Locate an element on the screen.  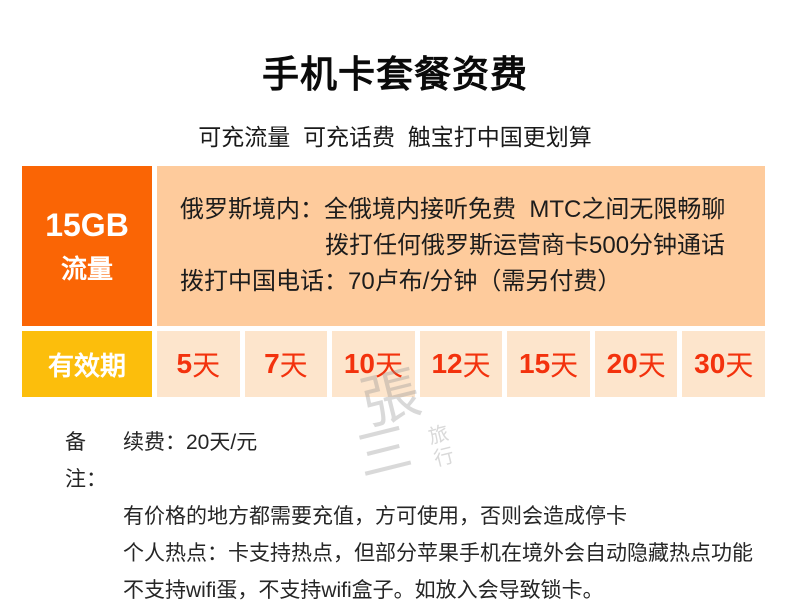
validity-option-days: 20 is located at coordinates (622, 363).